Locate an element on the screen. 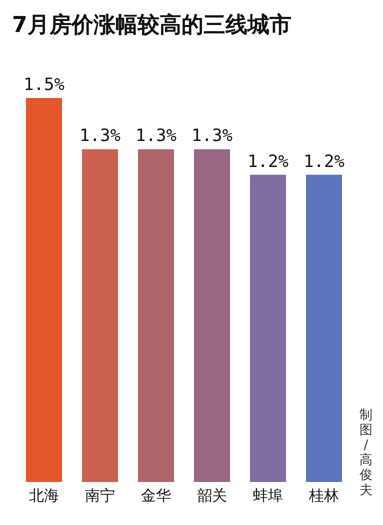  data-label: 1.5% is located at coordinates (44, 85).